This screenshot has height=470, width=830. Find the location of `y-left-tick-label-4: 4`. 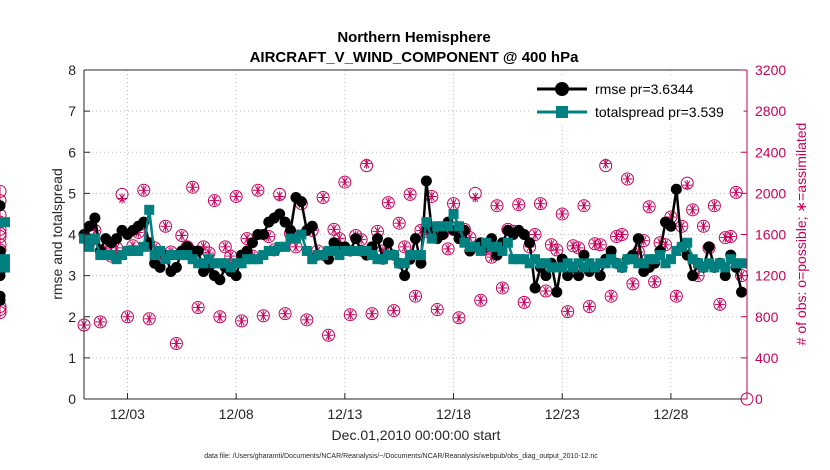

y-left-tick-label-4: 4 is located at coordinates (72, 235).